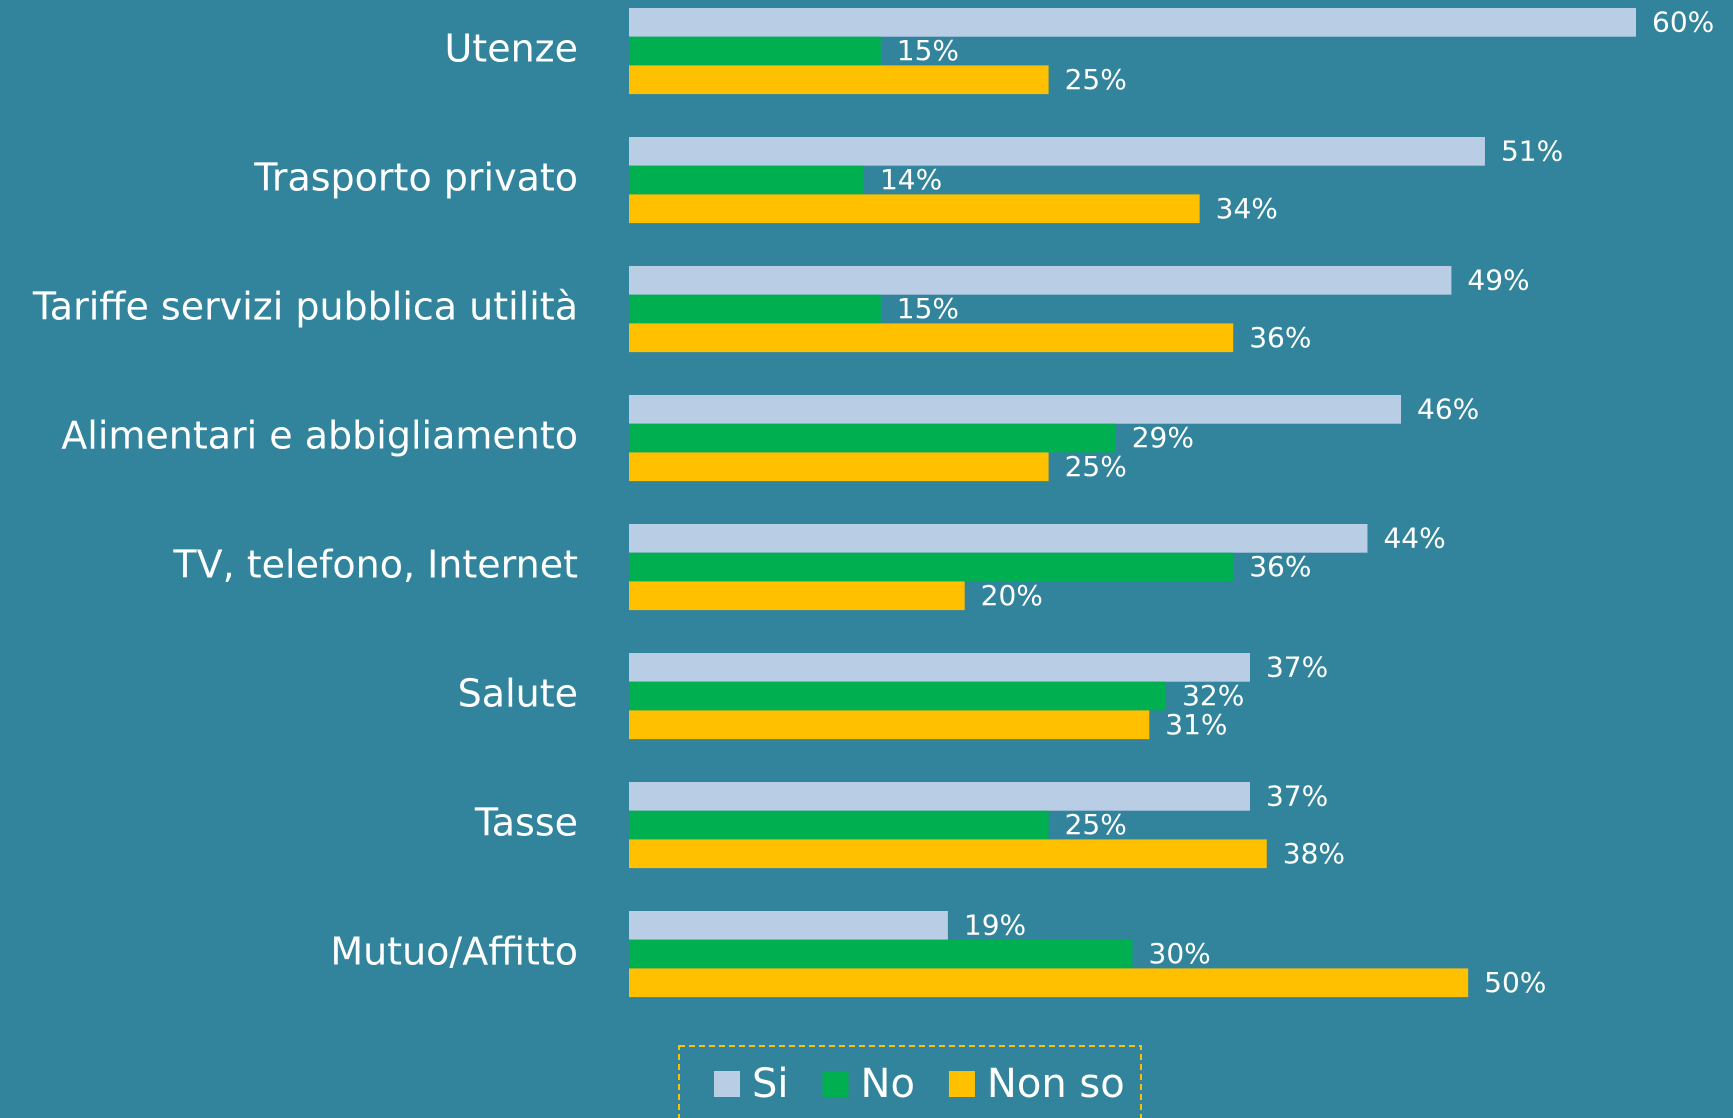  I want to click on category-label: Trasporto privato, so click(415, 178).